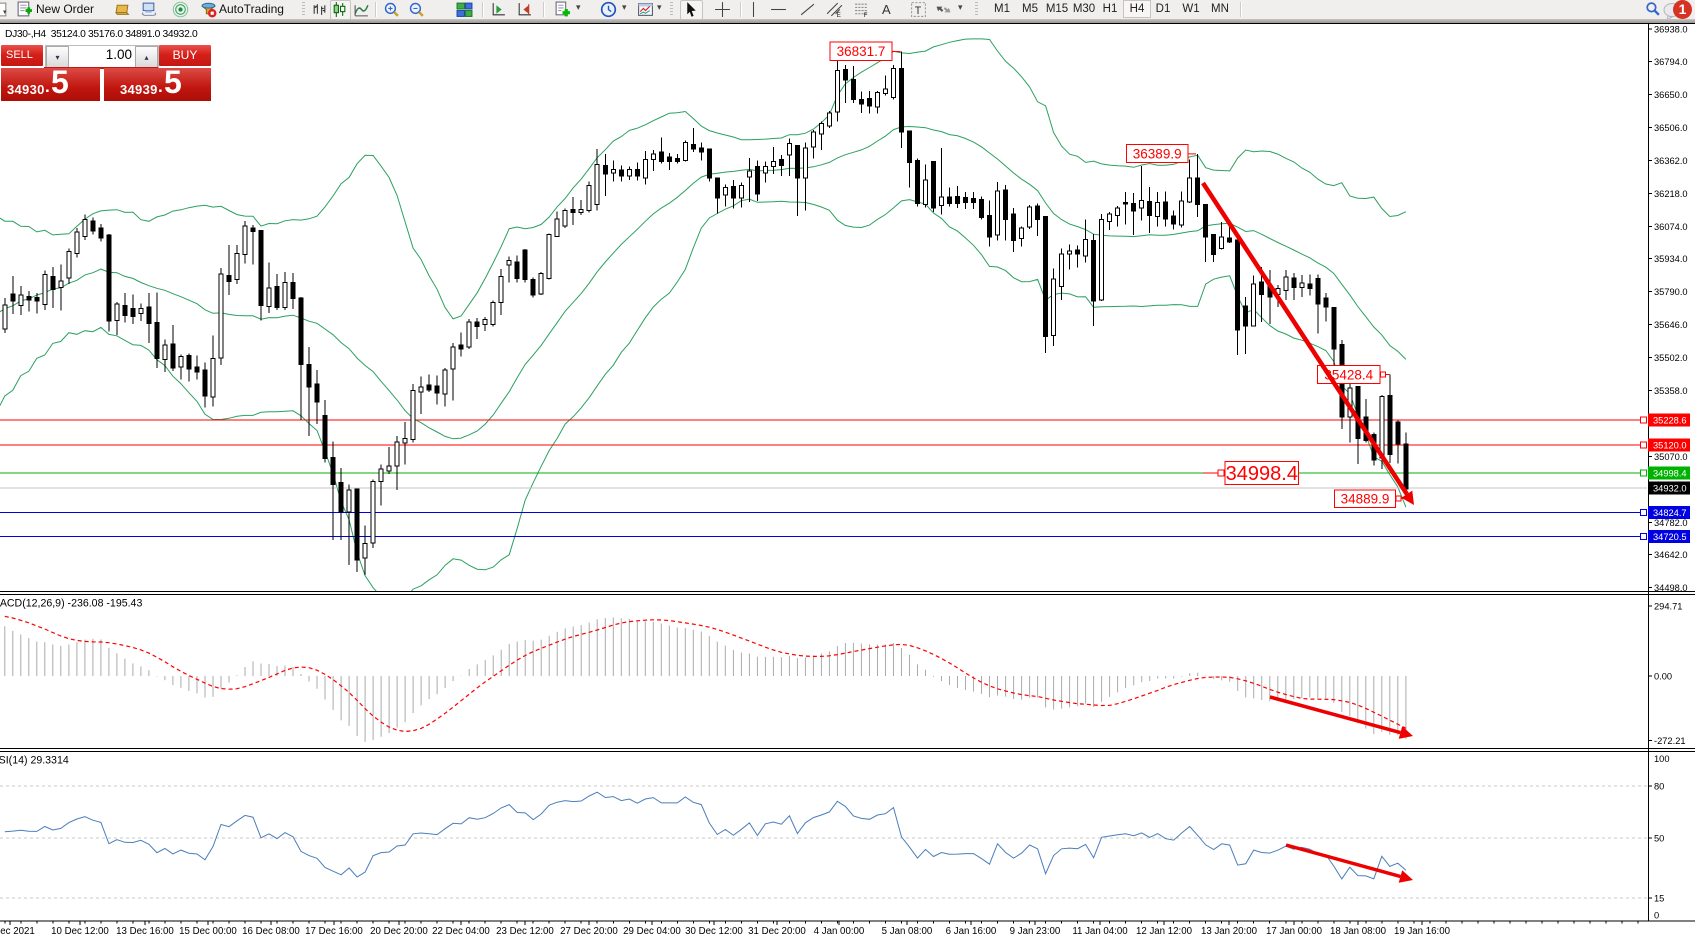 The image size is (1695, 945). Describe the element at coordinates (1670, 513) in the screenshot. I see `svg-text: 34824.7` at that location.